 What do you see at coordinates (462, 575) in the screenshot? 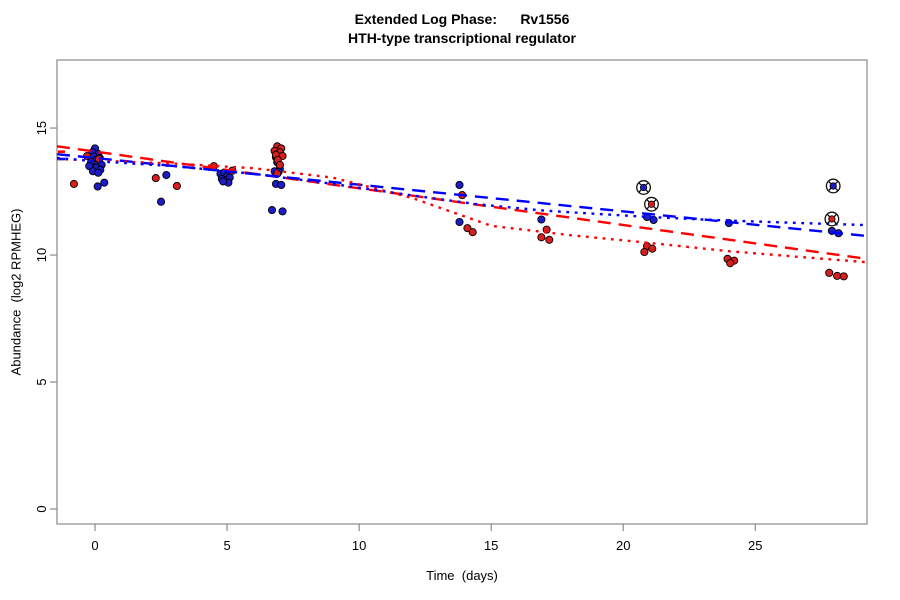
I see `x-axis-label: Time (days)` at bounding box center [462, 575].